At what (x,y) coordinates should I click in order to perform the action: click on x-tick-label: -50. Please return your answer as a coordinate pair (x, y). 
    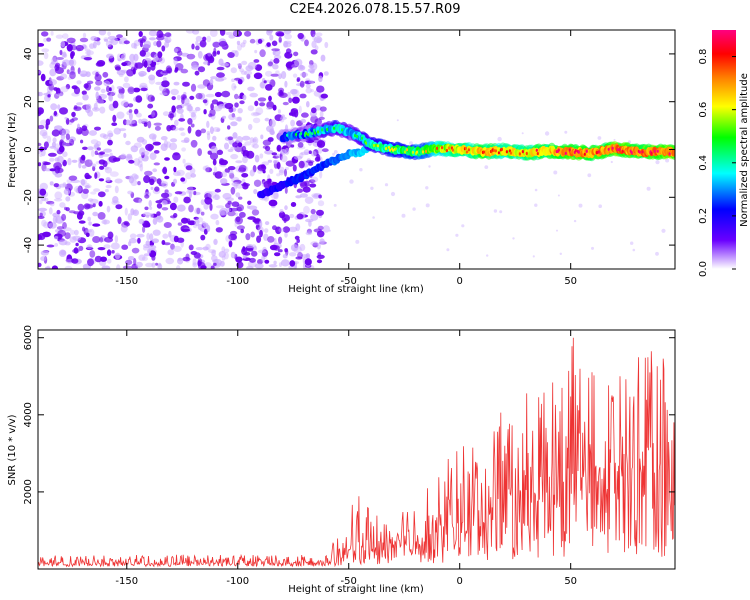
    Looking at the image, I should click on (349, 581).